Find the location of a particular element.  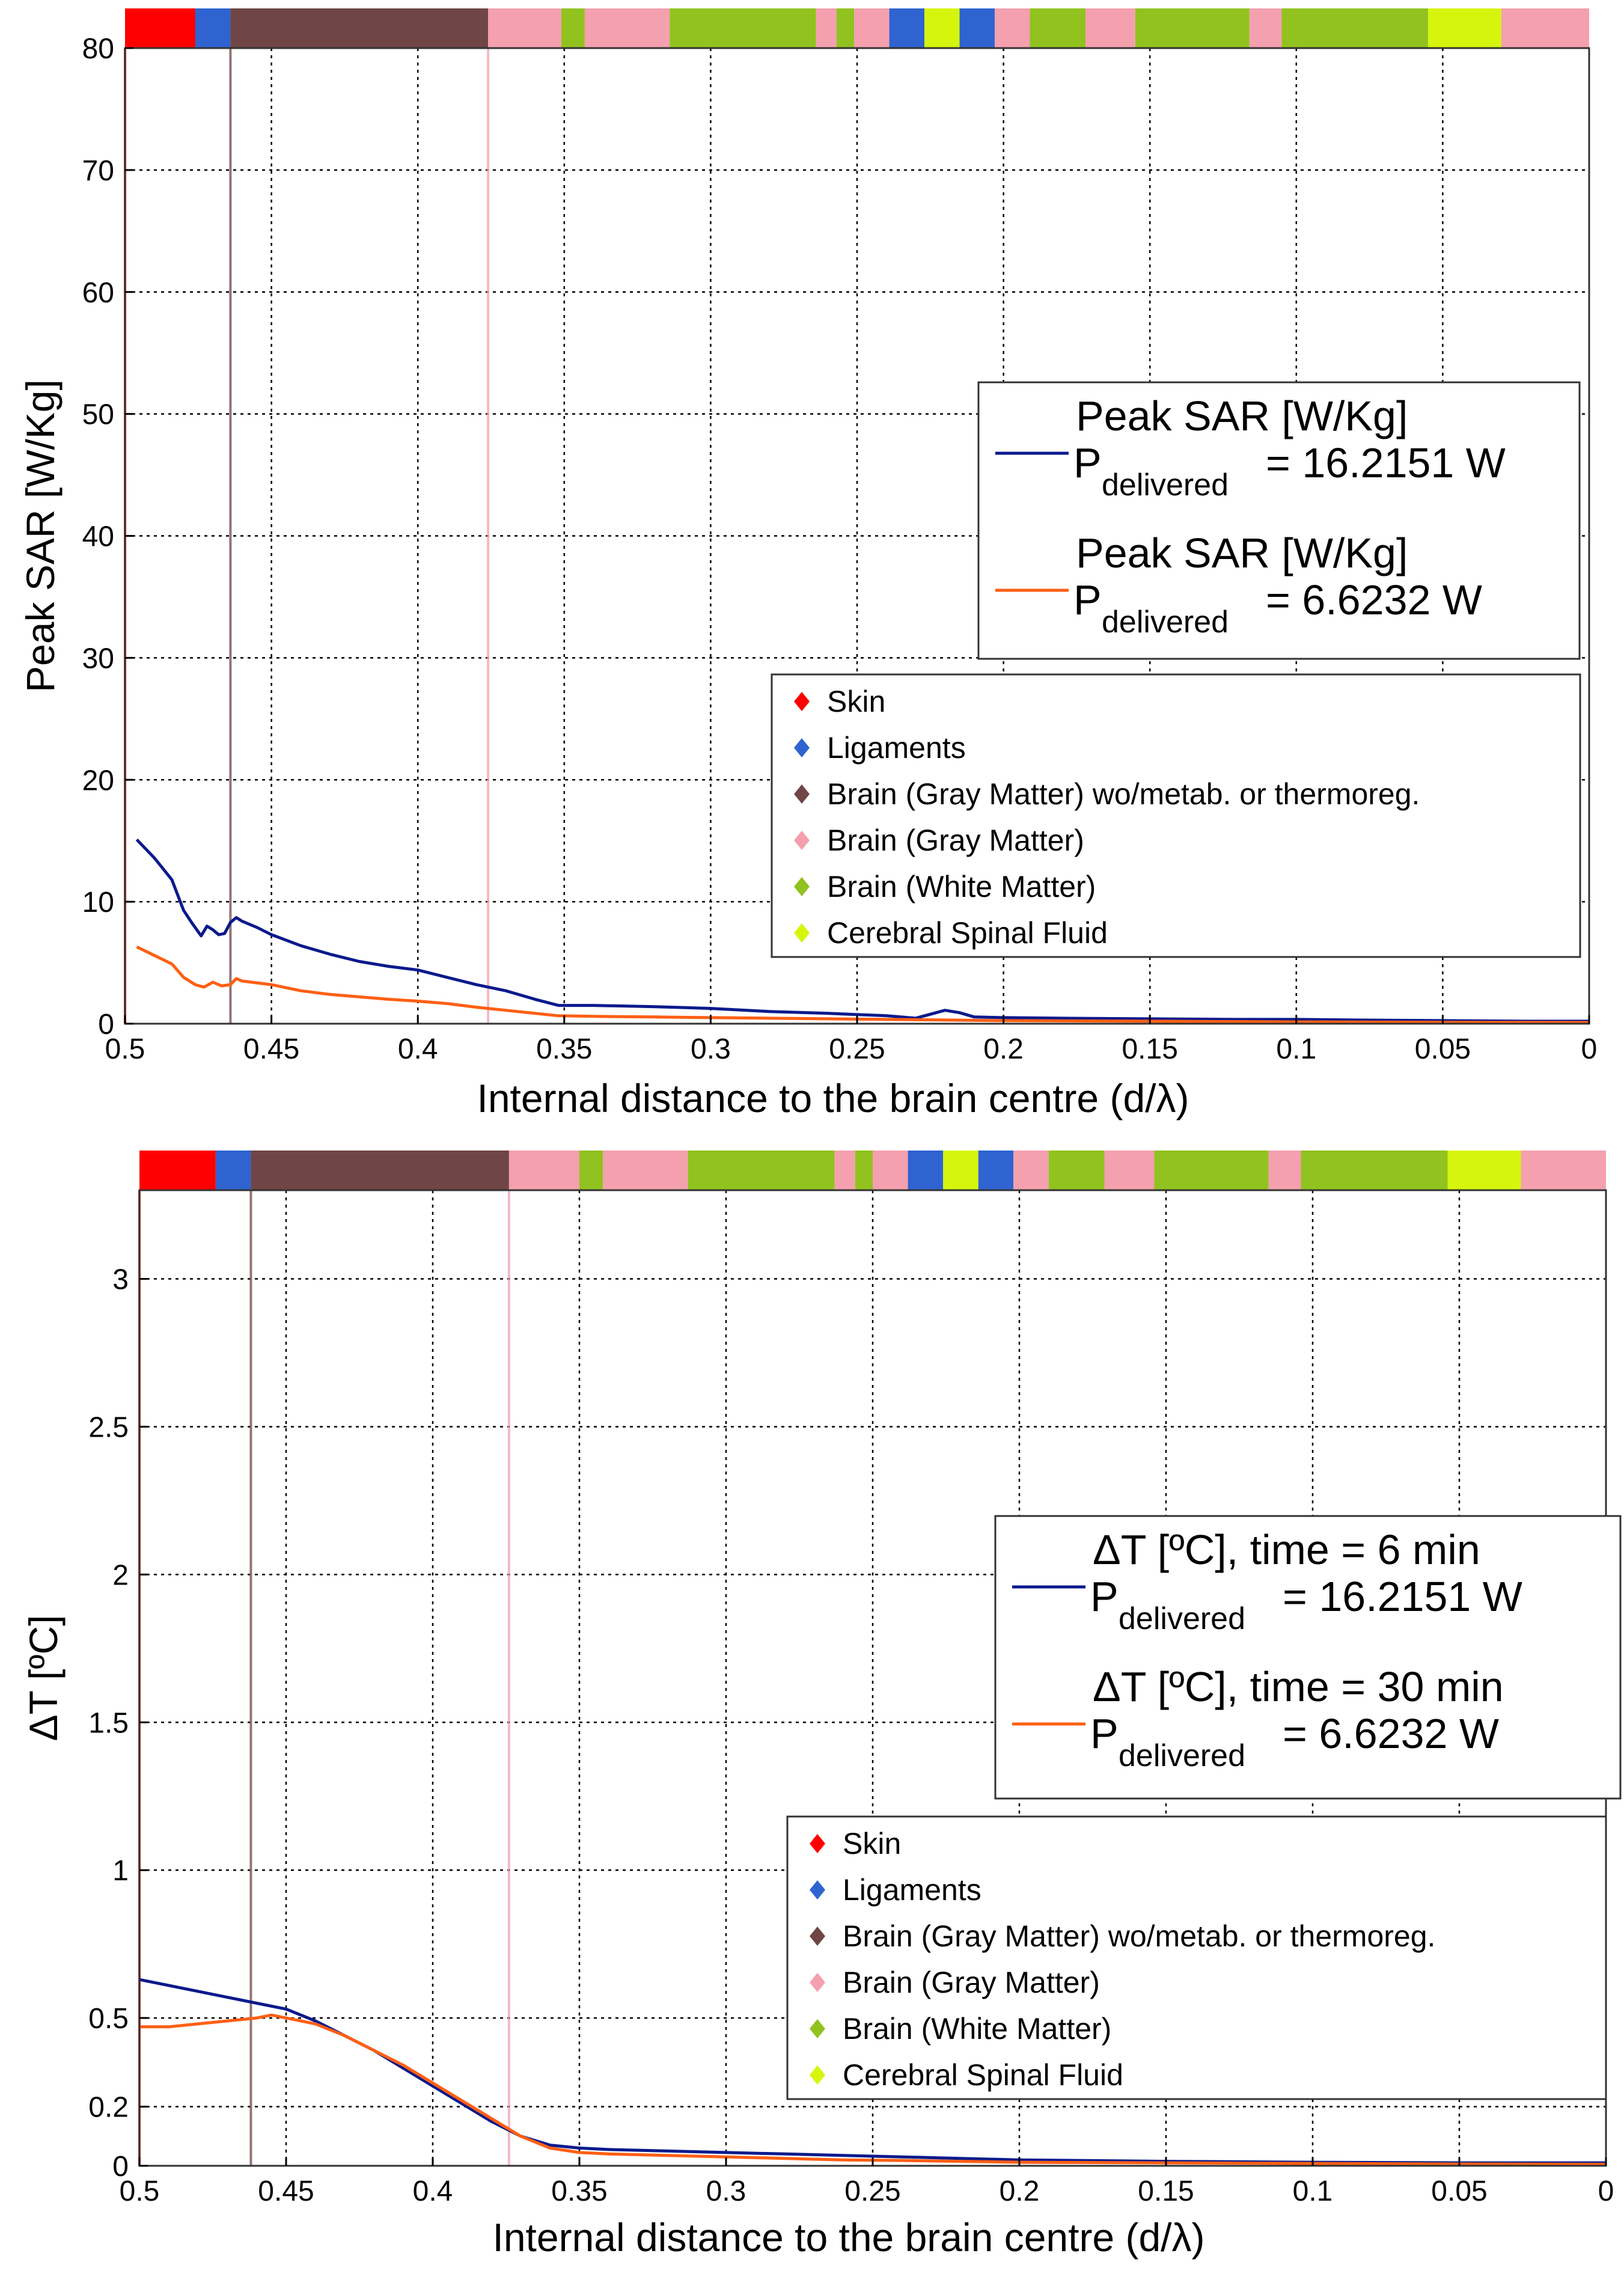

legend-power-value: = 6.6232 W is located at coordinates (1374, 599).